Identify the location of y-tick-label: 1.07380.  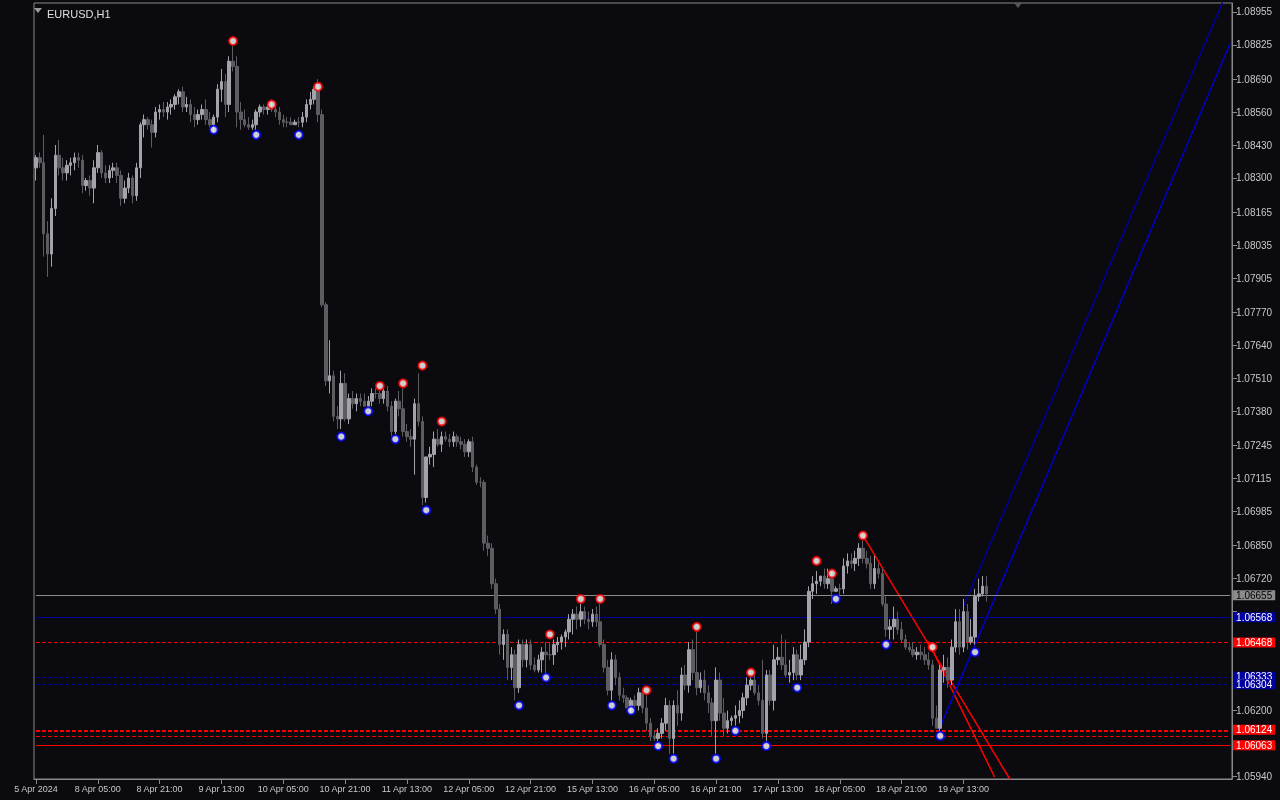
(1254, 411).